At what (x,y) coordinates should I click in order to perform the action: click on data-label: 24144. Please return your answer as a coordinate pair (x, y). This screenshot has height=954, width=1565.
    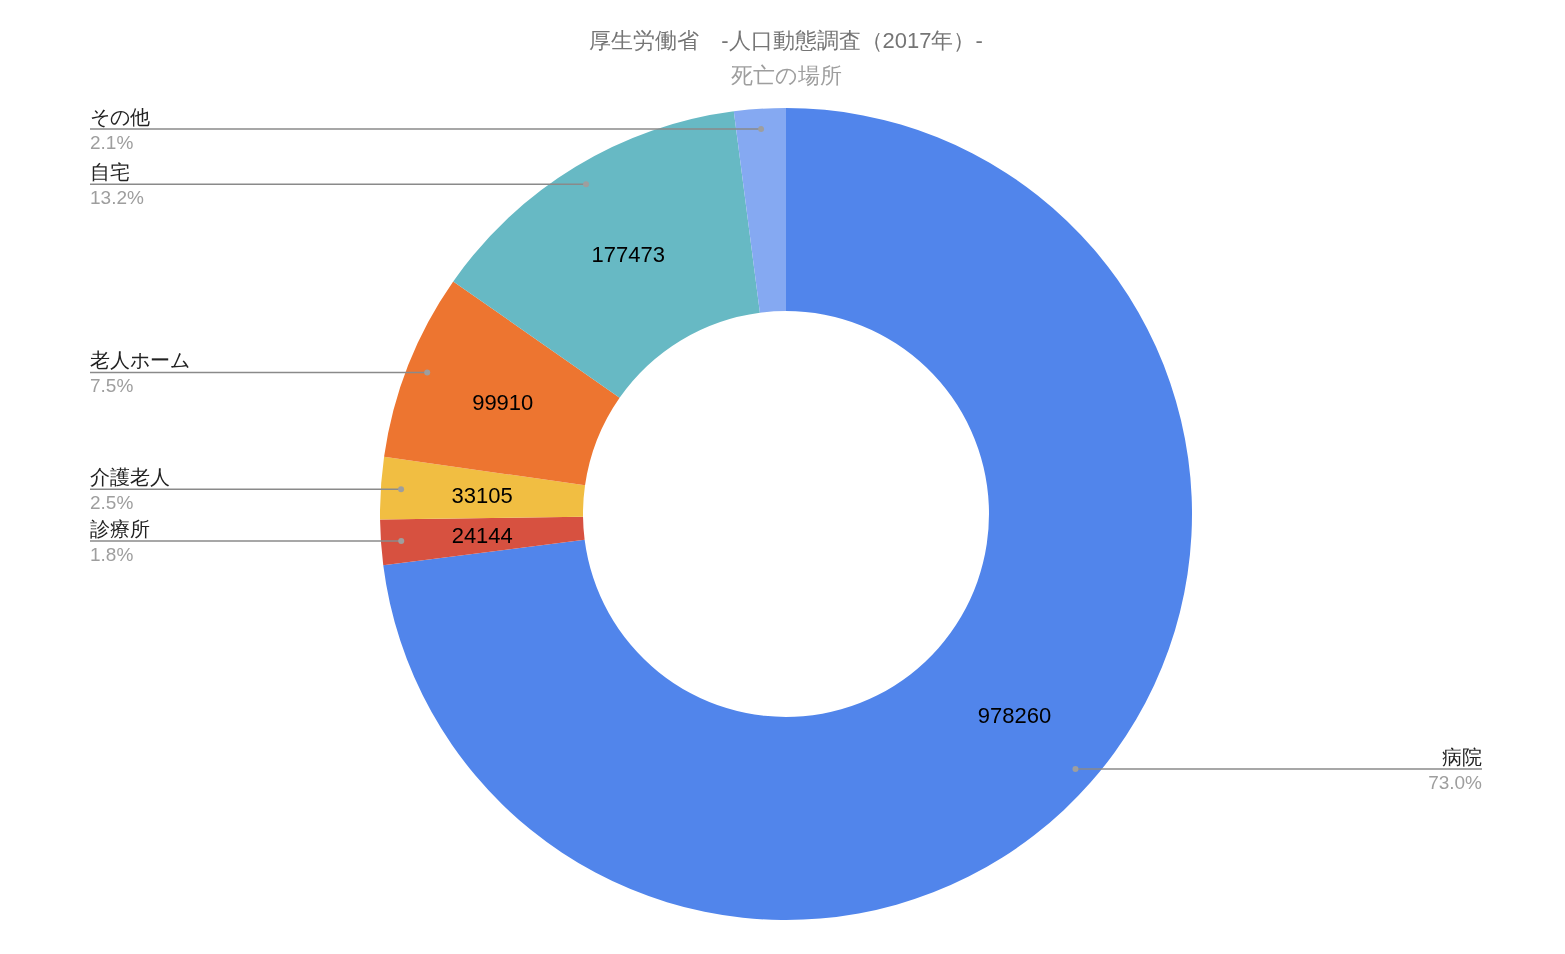
    Looking at the image, I should click on (482, 536).